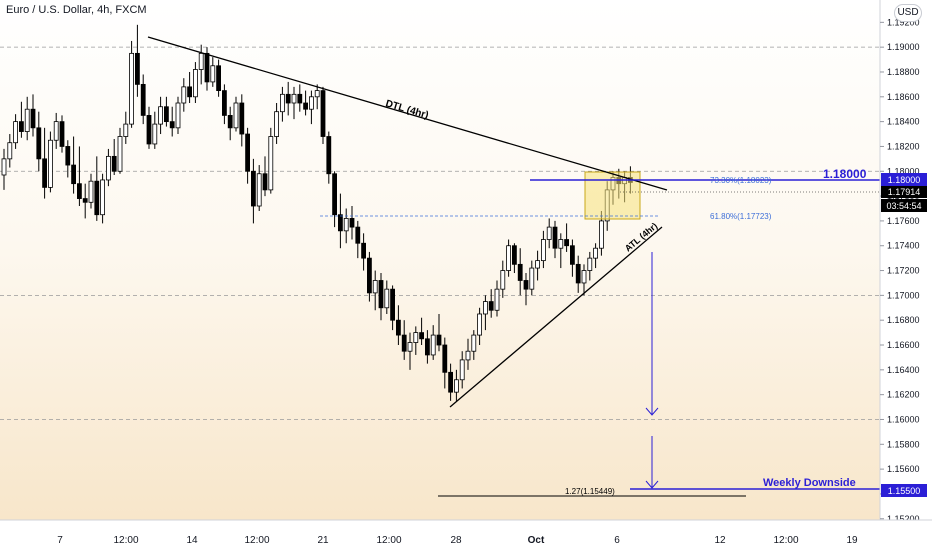 This screenshot has width=932, height=550. Describe the element at coordinates (903, 72) in the screenshot. I see `y-tick-label: 1.18800` at that location.